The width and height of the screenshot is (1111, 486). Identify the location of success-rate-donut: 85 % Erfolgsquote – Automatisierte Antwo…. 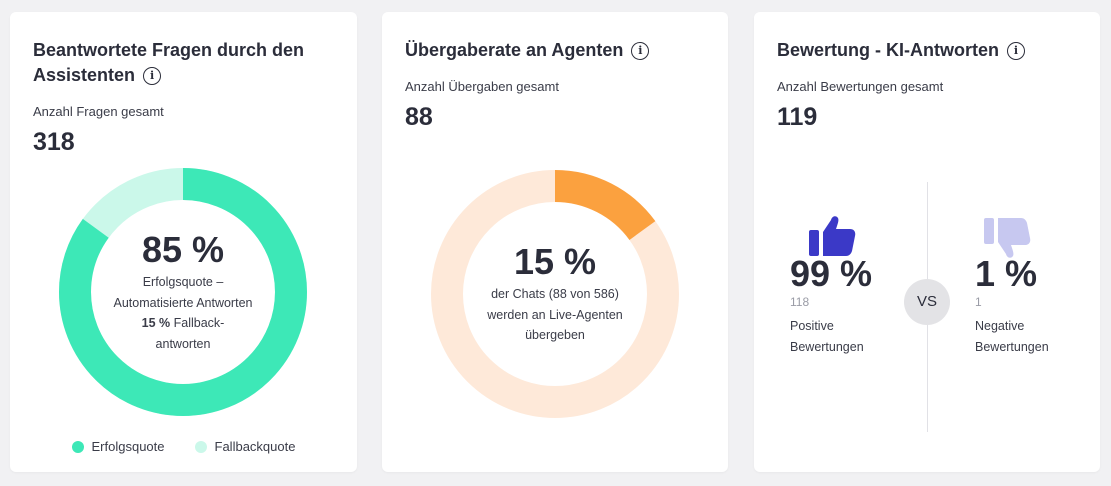
(183, 292).